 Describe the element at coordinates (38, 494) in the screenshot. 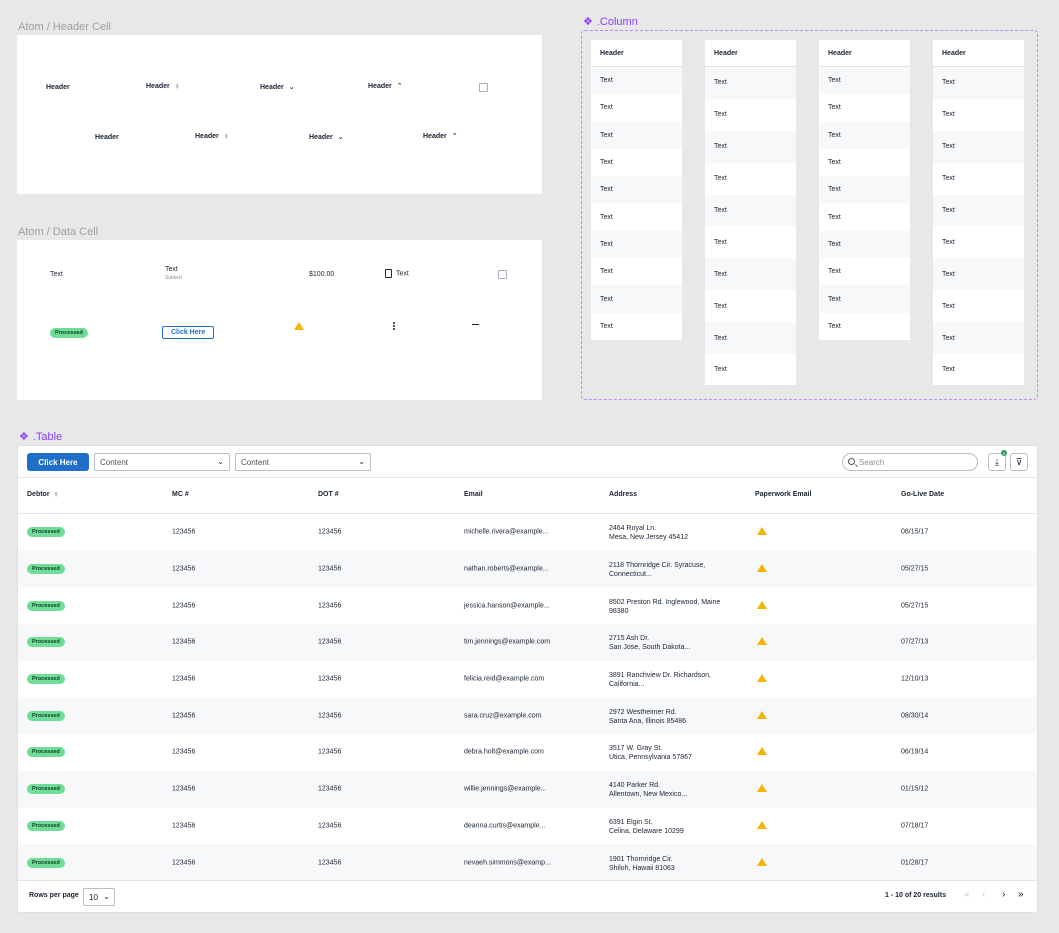

I see `column-header-label: Debtor` at that location.